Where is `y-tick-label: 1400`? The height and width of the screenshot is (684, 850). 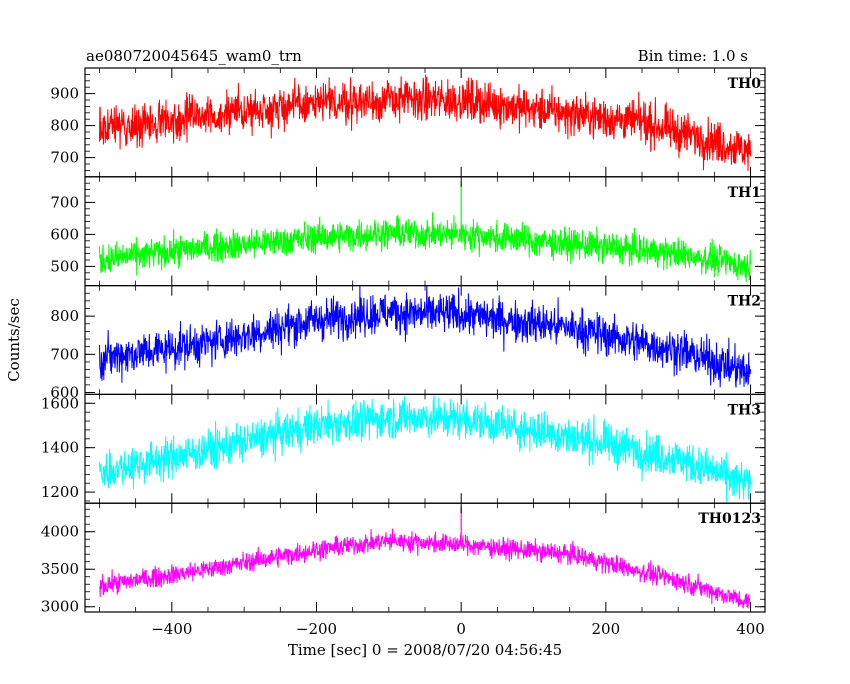 y-tick-label: 1400 is located at coordinates (60, 448).